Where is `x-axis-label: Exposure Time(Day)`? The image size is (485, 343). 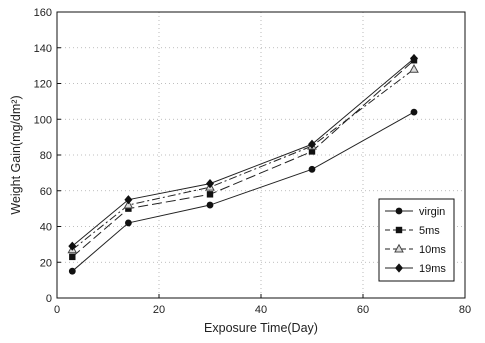 x-axis-label: Exposure Time(Day) is located at coordinates (261, 328).